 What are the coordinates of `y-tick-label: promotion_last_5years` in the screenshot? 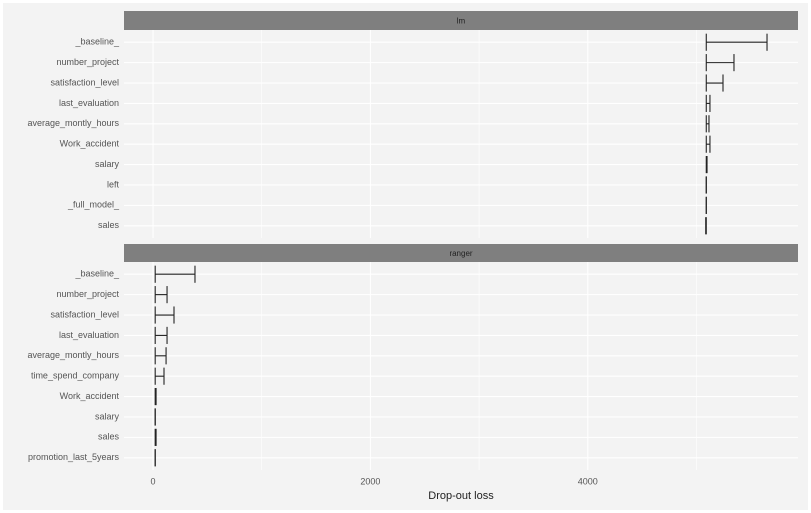 It's located at (74, 457).